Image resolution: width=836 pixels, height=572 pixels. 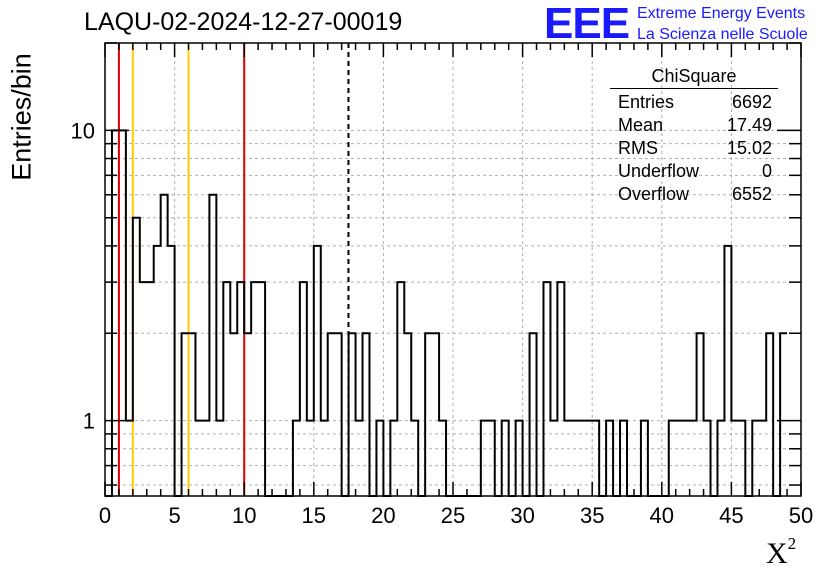 I want to click on y-tick-label: 10, so click(x=83, y=130).